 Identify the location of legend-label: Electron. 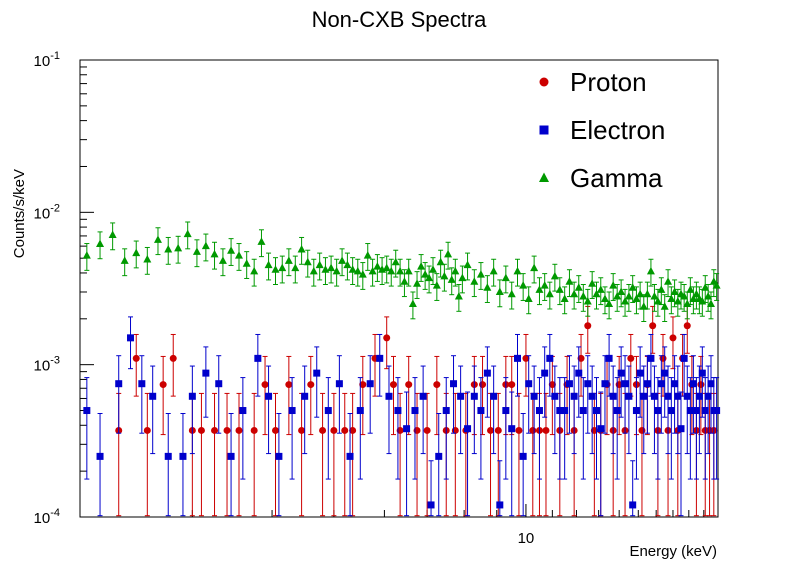
(617, 130).